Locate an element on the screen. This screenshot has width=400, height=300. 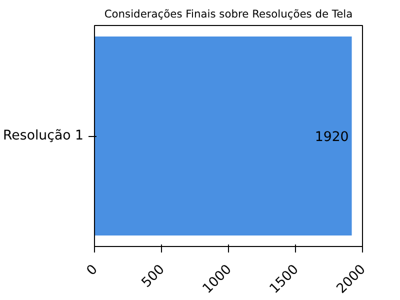
x-tick-label: 500 is located at coordinates (153, 276).